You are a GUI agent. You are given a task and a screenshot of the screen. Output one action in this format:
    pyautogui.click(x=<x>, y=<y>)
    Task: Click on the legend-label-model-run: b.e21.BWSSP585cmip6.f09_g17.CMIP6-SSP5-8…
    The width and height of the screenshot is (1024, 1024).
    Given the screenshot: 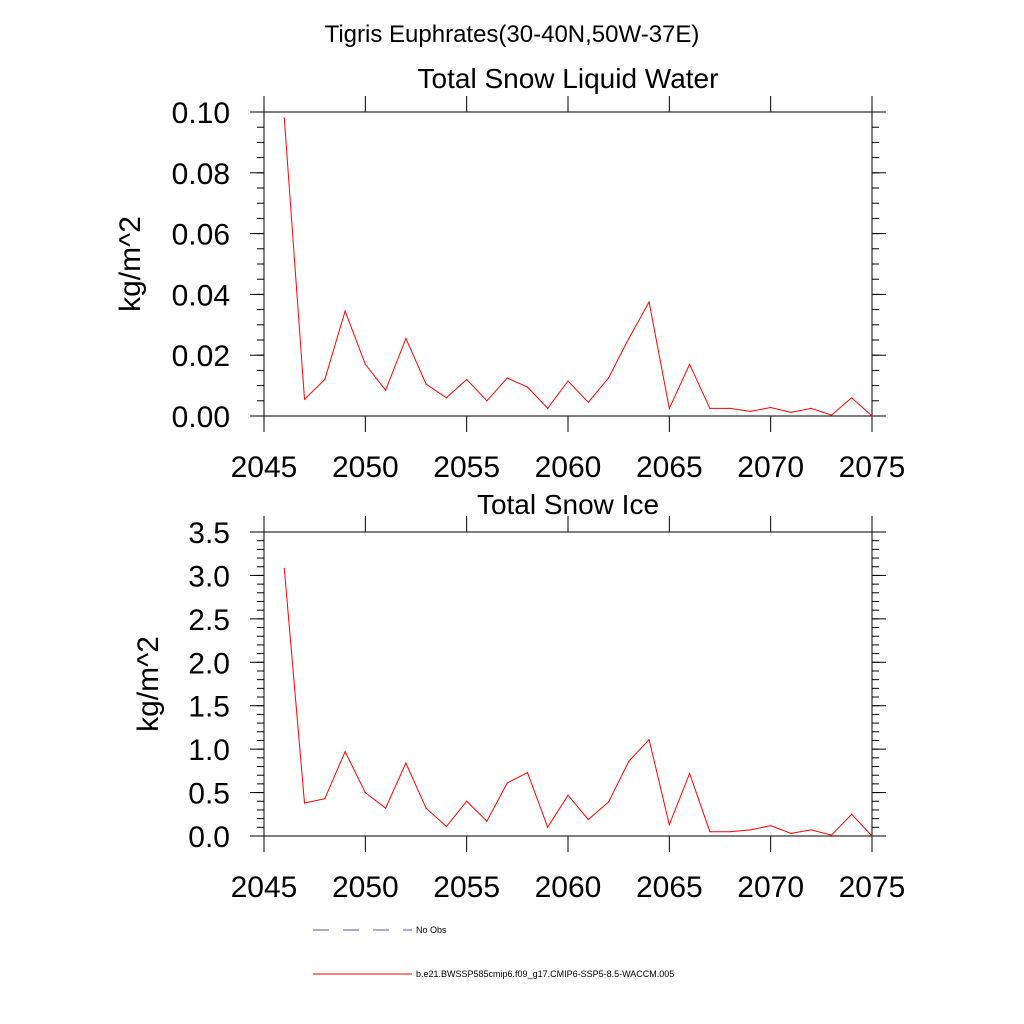 What is the action you would take?
    pyautogui.click(x=545, y=974)
    